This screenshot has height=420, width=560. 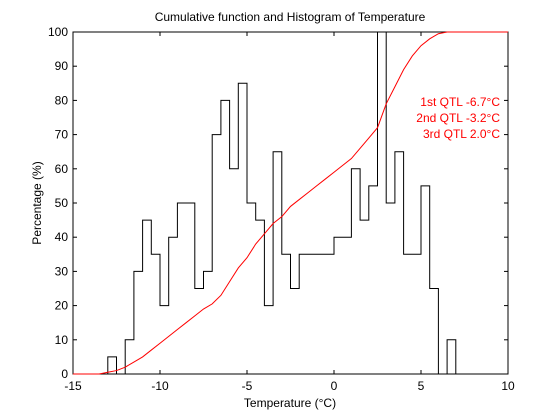 I want to click on y-tick-label: 30, so click(x=62, y=271).